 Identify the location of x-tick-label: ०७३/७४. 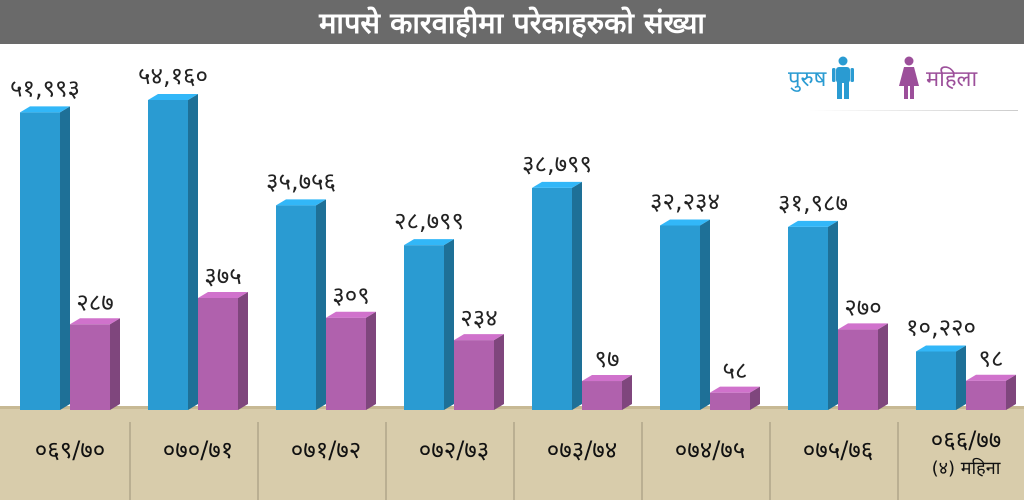
(582, 450).